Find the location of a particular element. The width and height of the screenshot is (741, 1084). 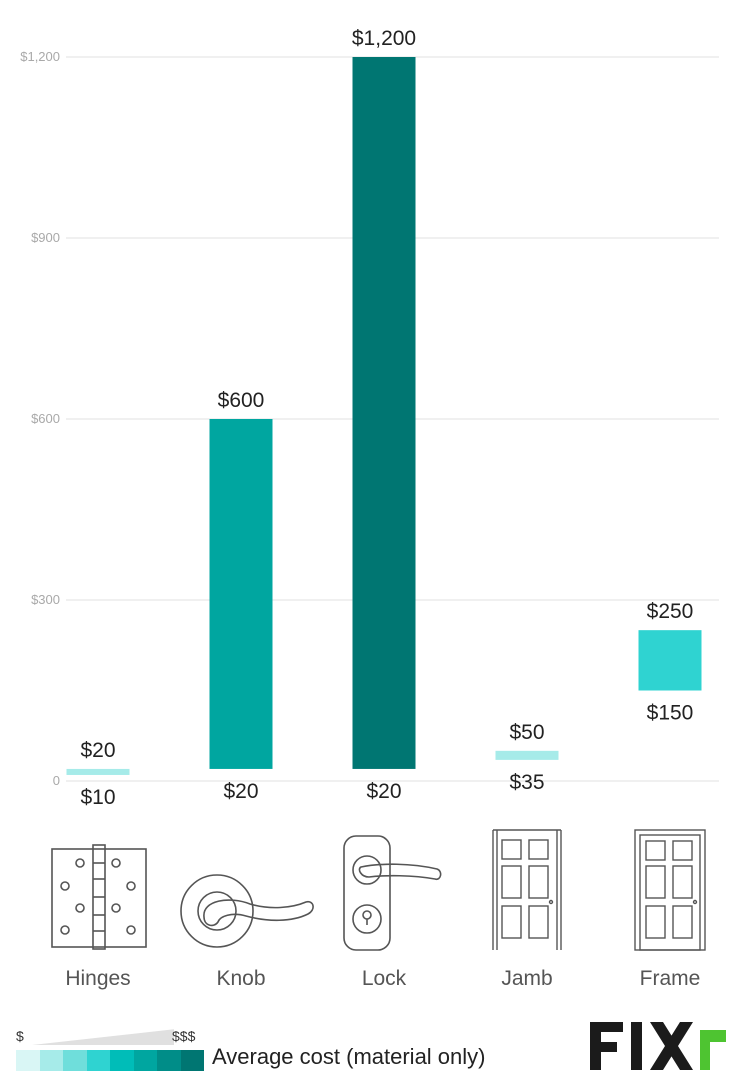

bar-high-label: $20 is located at coordinates (97, 750).